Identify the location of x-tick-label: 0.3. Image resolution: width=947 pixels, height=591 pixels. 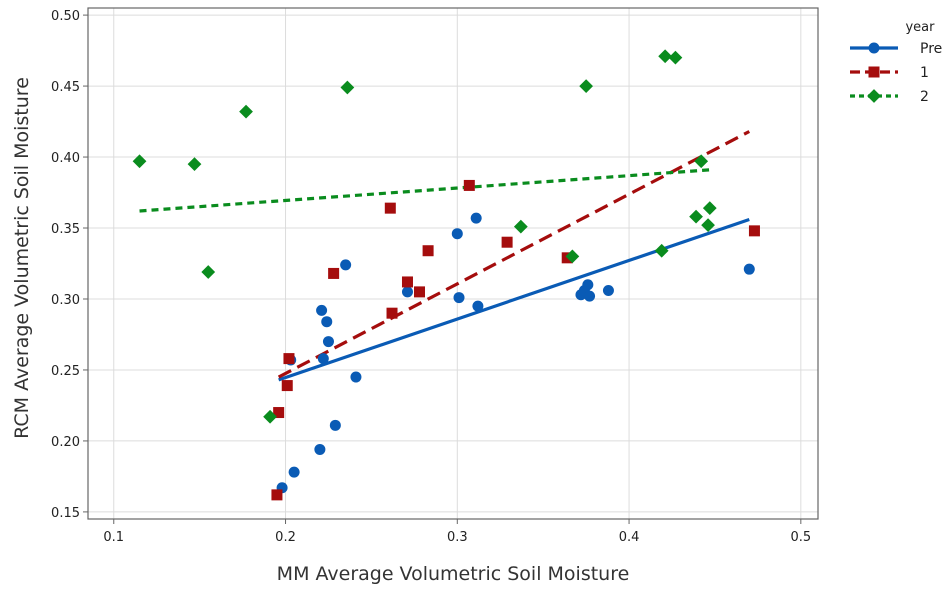
(457, 537).